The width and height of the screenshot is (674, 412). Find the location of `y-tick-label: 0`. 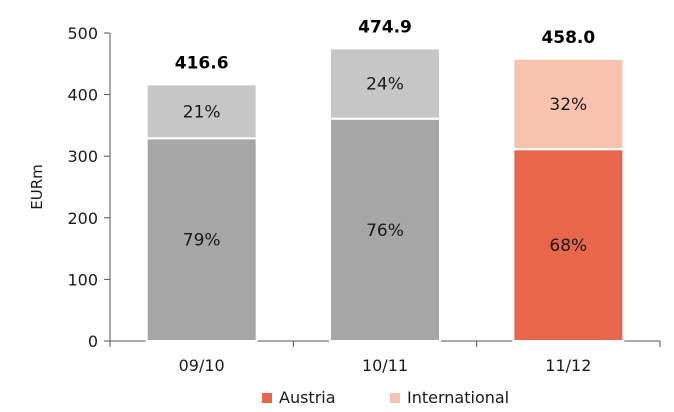

y-tick-label: 0 is located at coordinates (93, 341).